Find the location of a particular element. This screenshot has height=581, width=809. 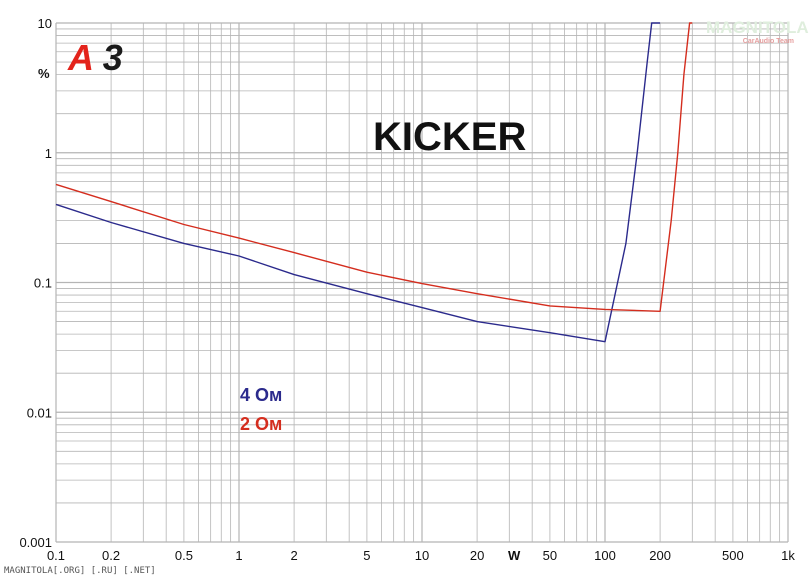

y-tick-label: 0.1 is located at coordinates (43, 283).